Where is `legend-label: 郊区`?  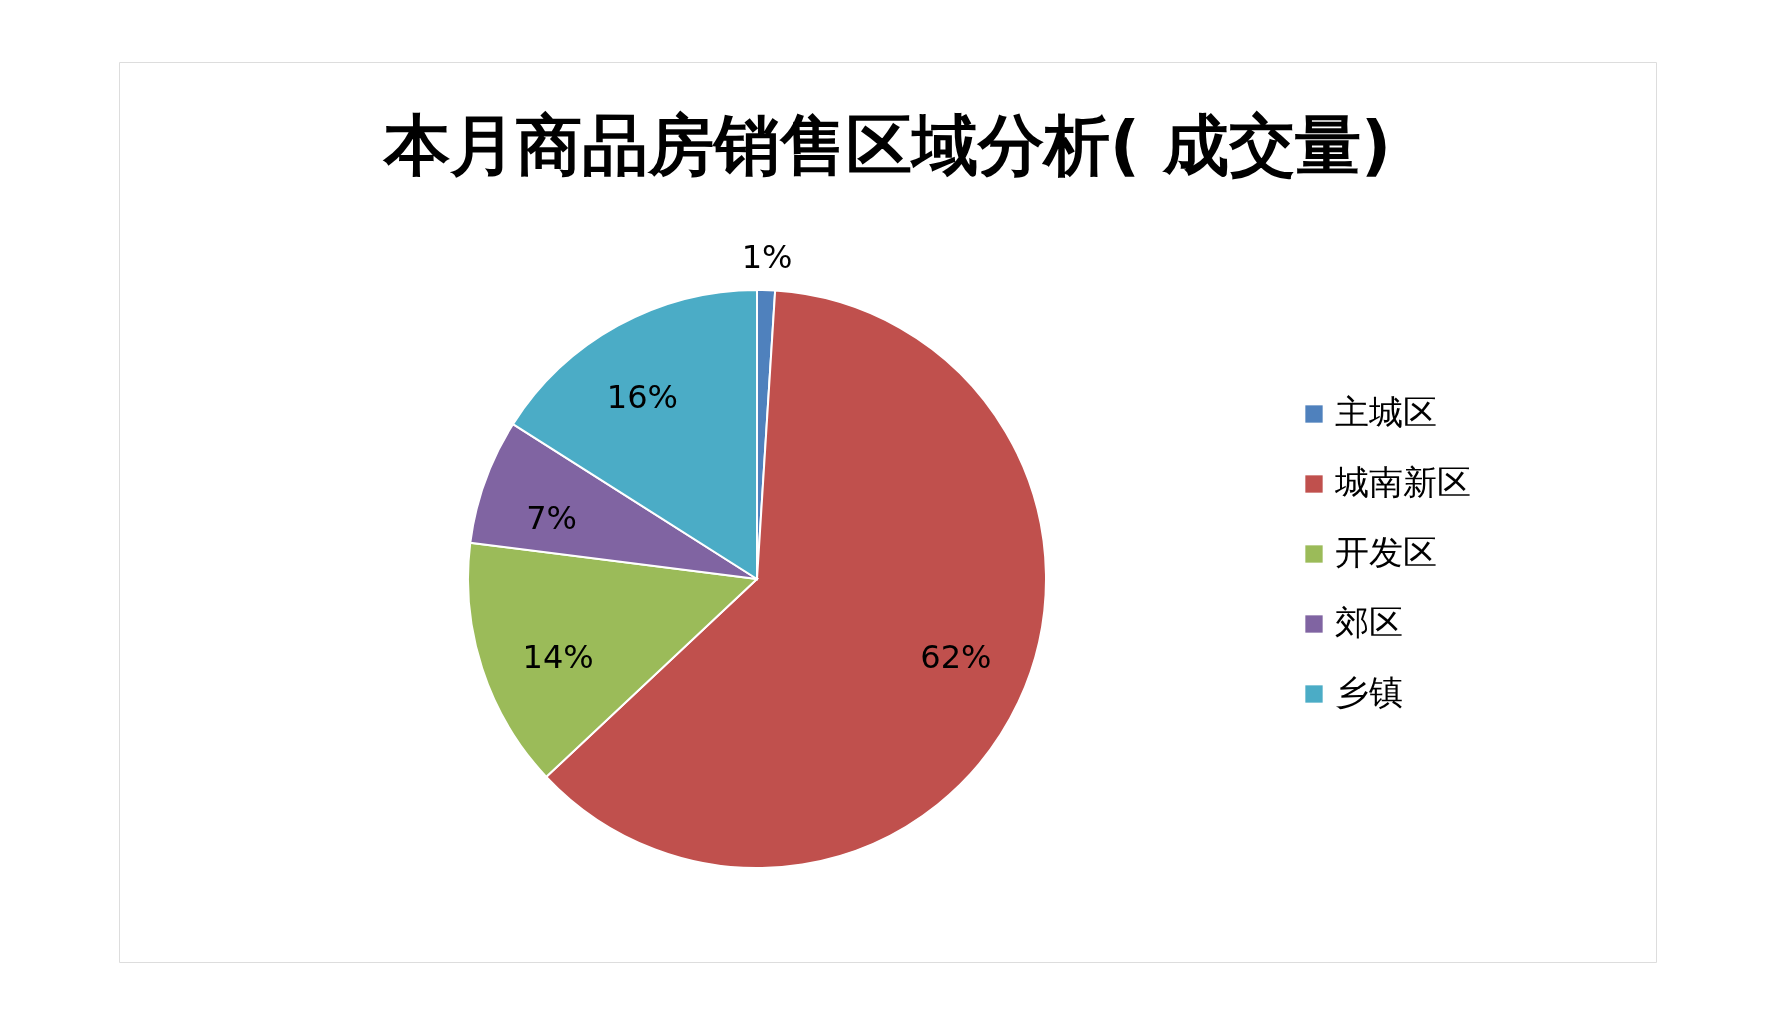 legend-label: 郊区 is located at coordinates (1369, 622).